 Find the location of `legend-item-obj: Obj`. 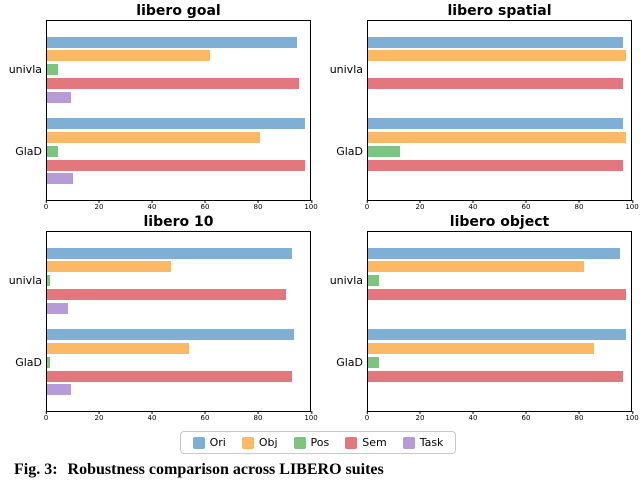

legend-item-obj: Obj is located at coordinates (259, 442).